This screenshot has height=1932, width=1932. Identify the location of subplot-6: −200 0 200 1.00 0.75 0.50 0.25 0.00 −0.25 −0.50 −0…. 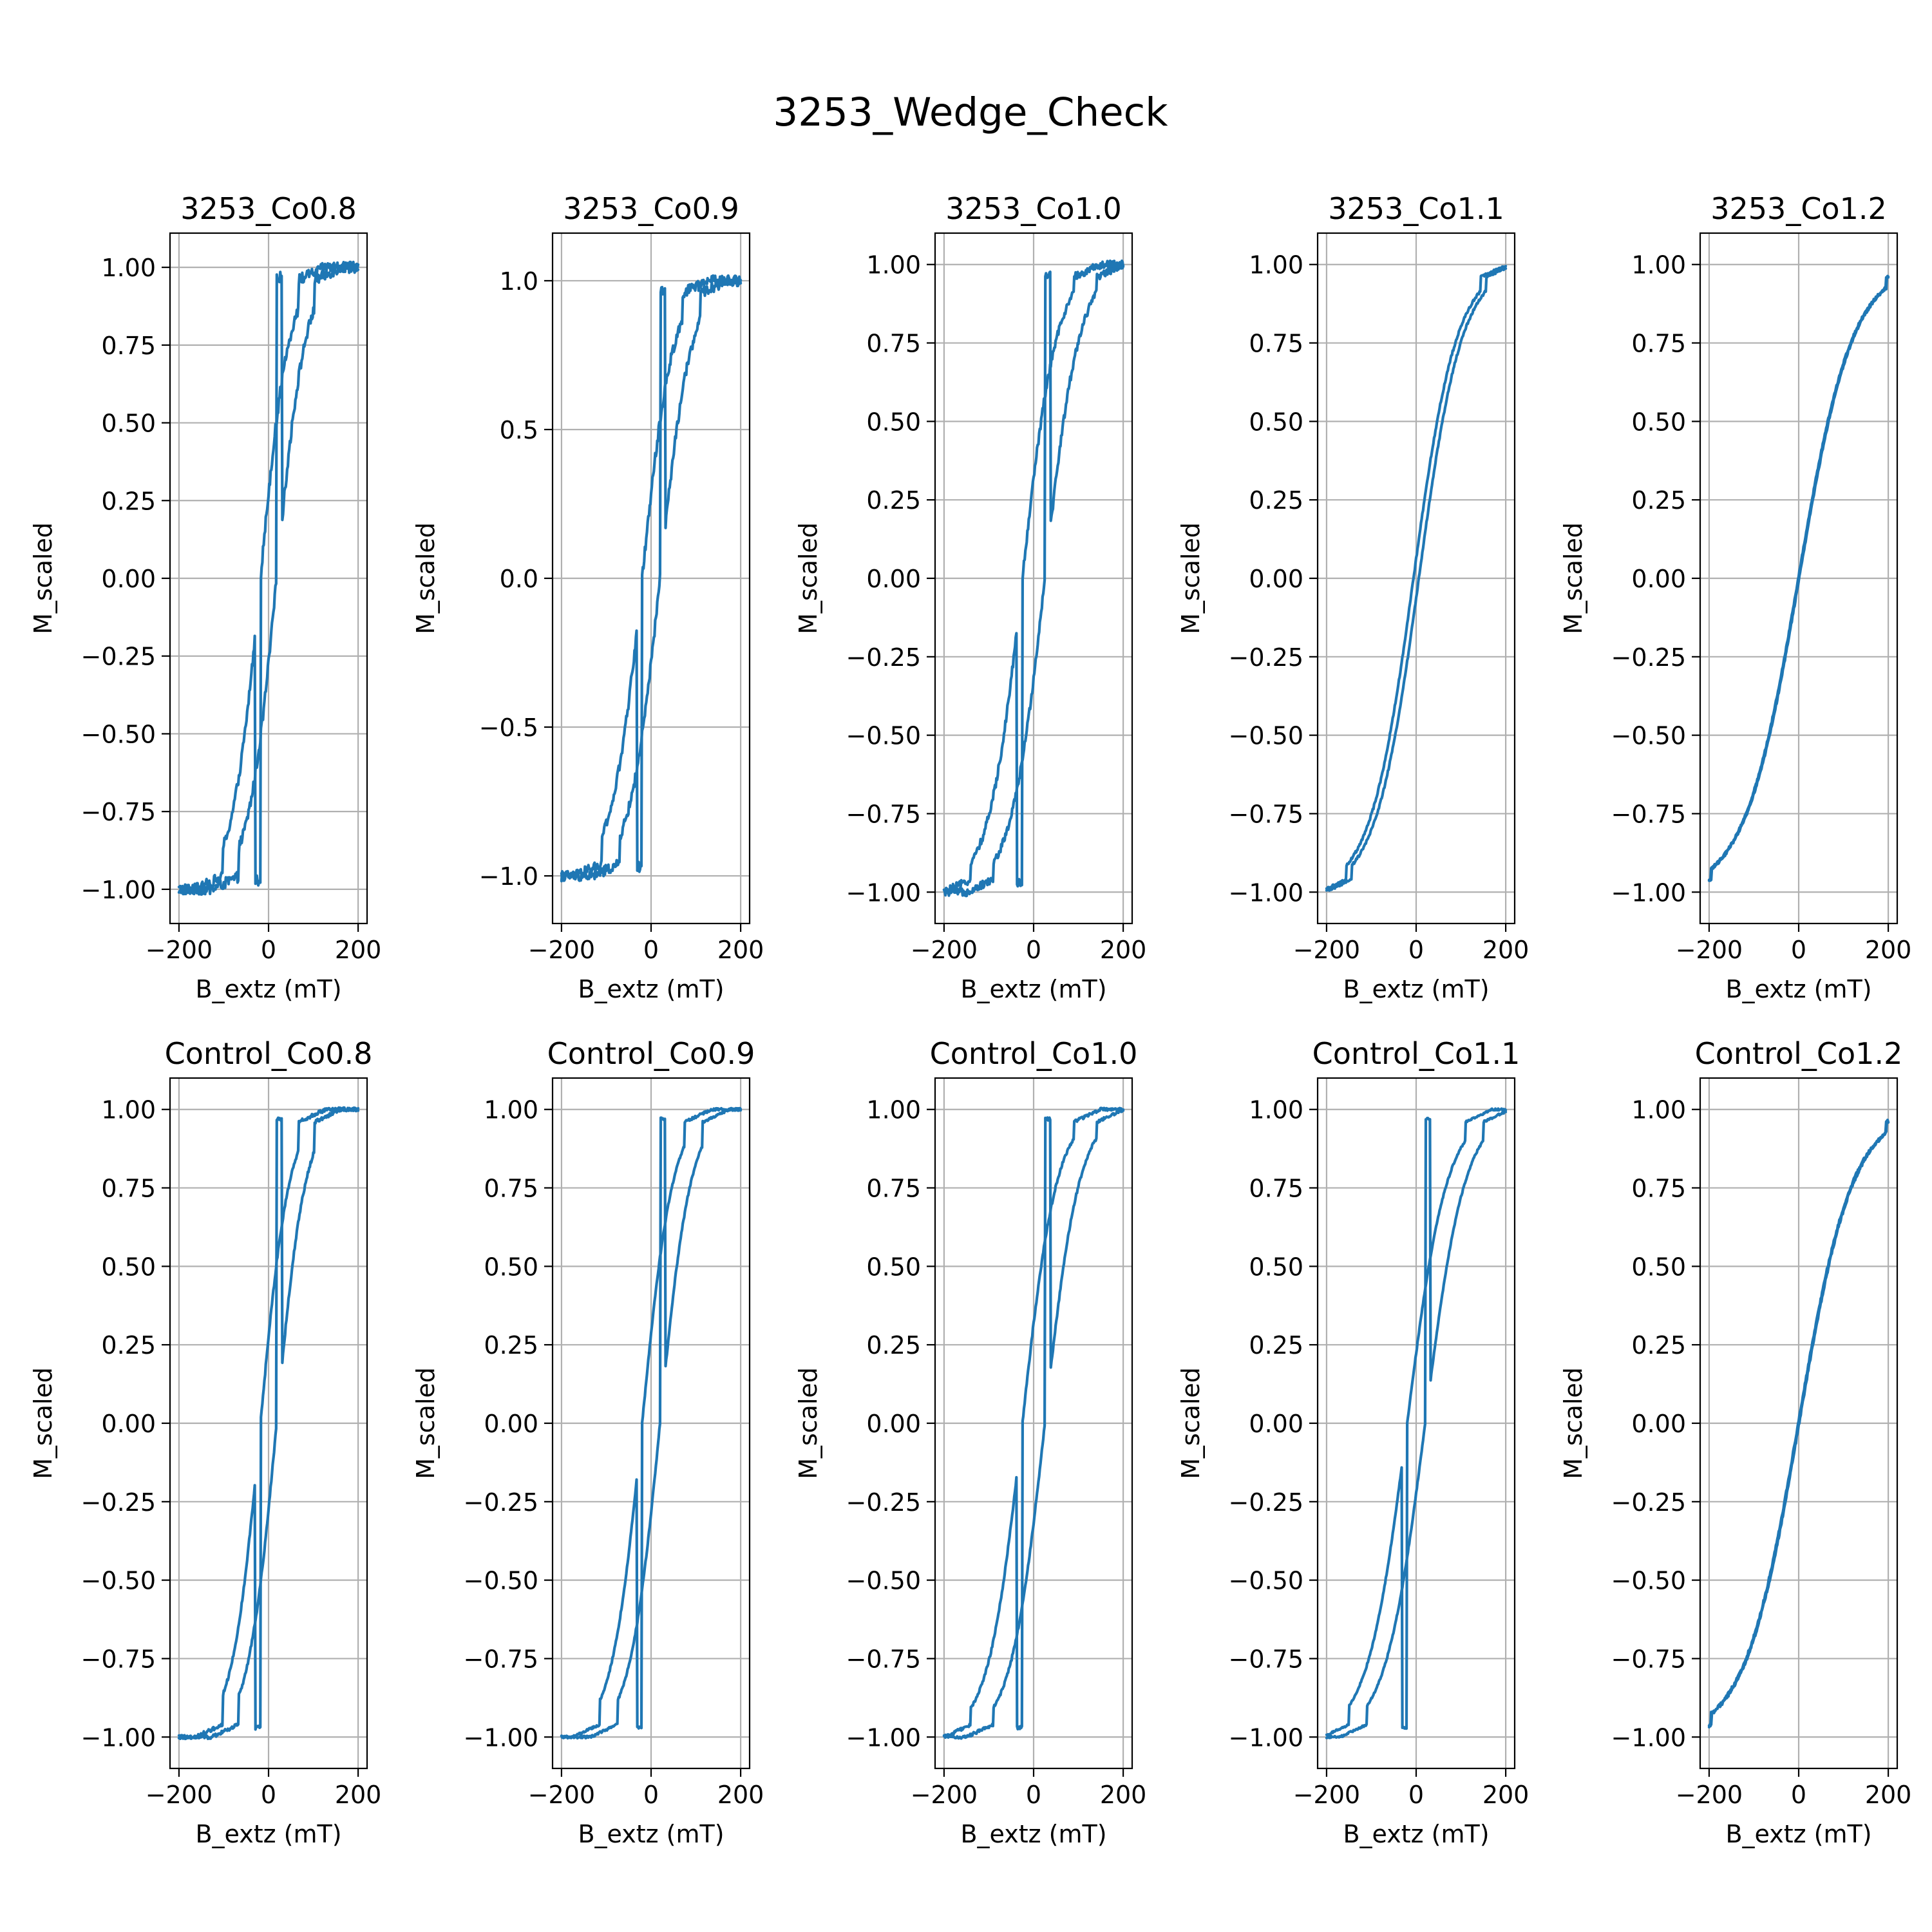
(205, 1442).